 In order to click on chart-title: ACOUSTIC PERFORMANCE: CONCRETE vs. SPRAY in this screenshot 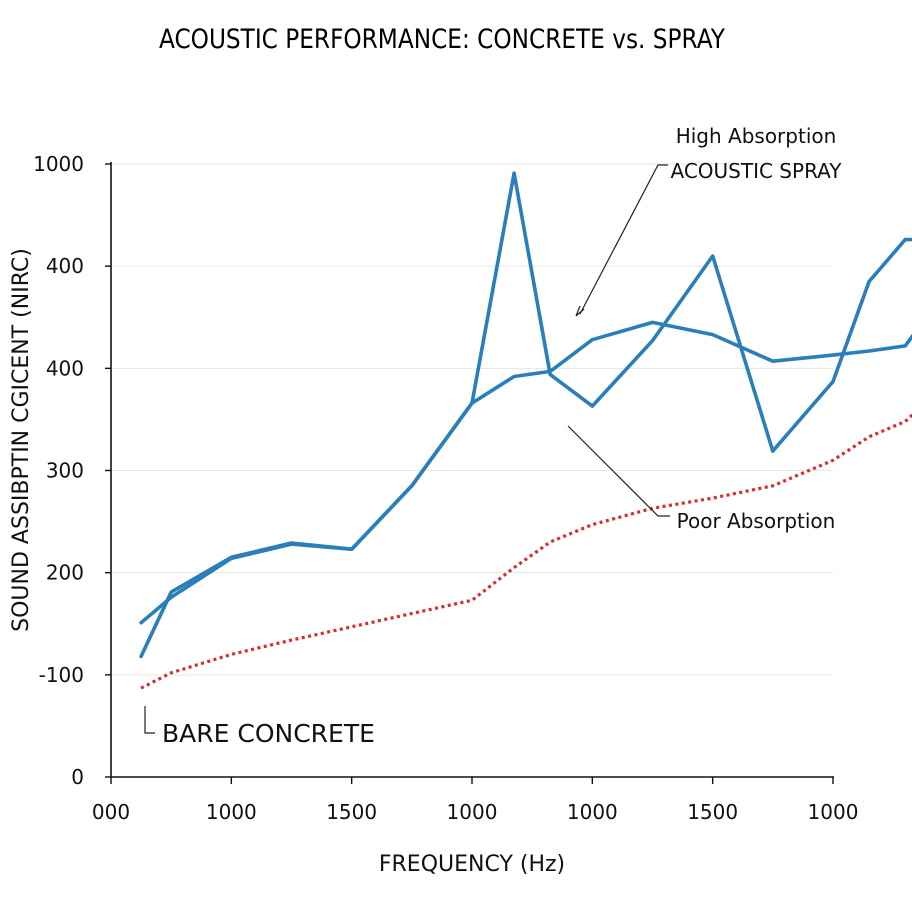, I will do `click(442, 38)`.